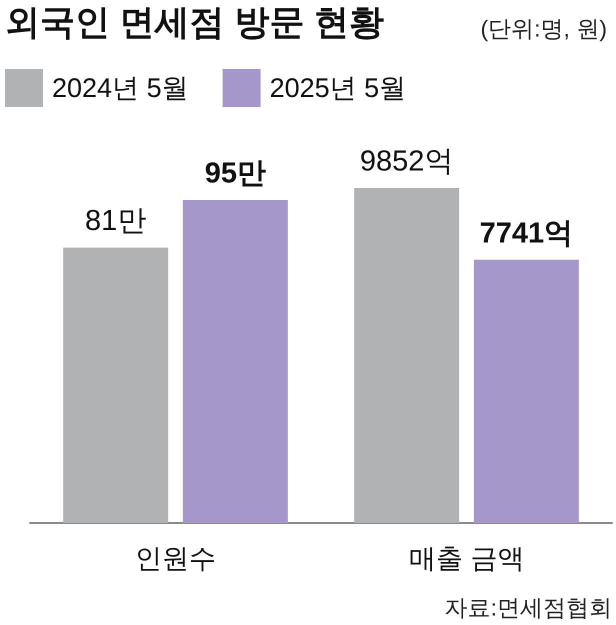 This screenshot has height=625, width=616. What do you see at coordinates (235, 174) in the screenshot?
I see `data-label: 95만` at bounding box center [235, 174].